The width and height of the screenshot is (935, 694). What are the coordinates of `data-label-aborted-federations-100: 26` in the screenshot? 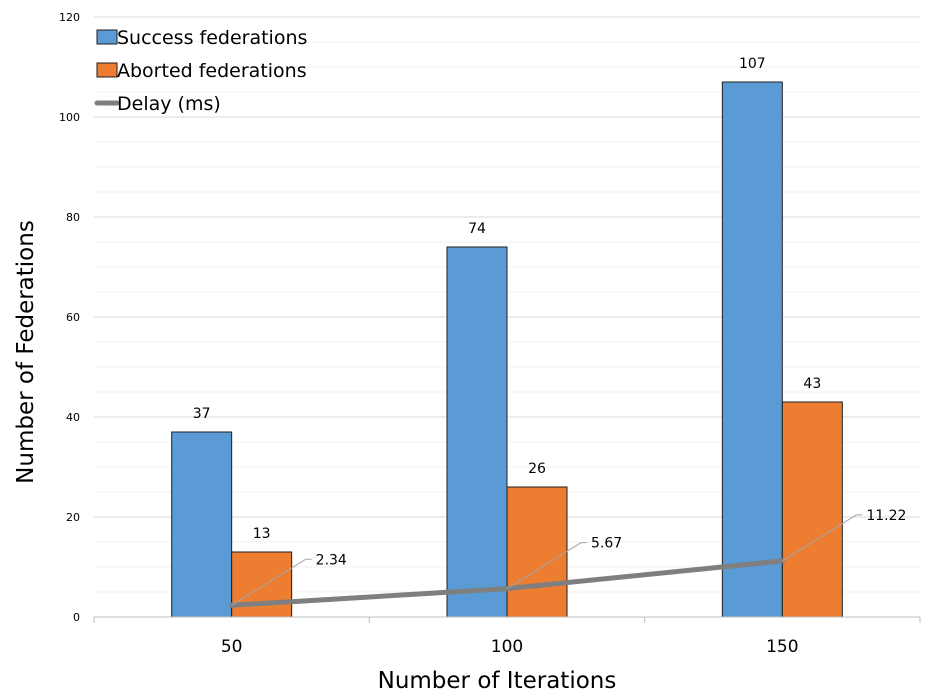 It's located at (537, 469).